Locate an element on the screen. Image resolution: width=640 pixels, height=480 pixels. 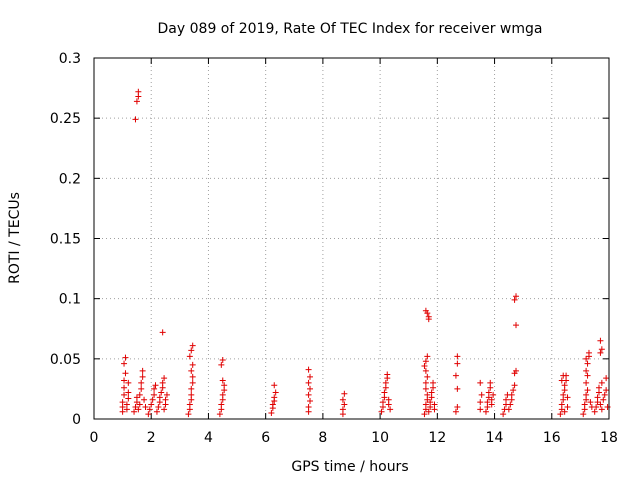
x-tick-label: 10 is located at coordinates (380, 438).